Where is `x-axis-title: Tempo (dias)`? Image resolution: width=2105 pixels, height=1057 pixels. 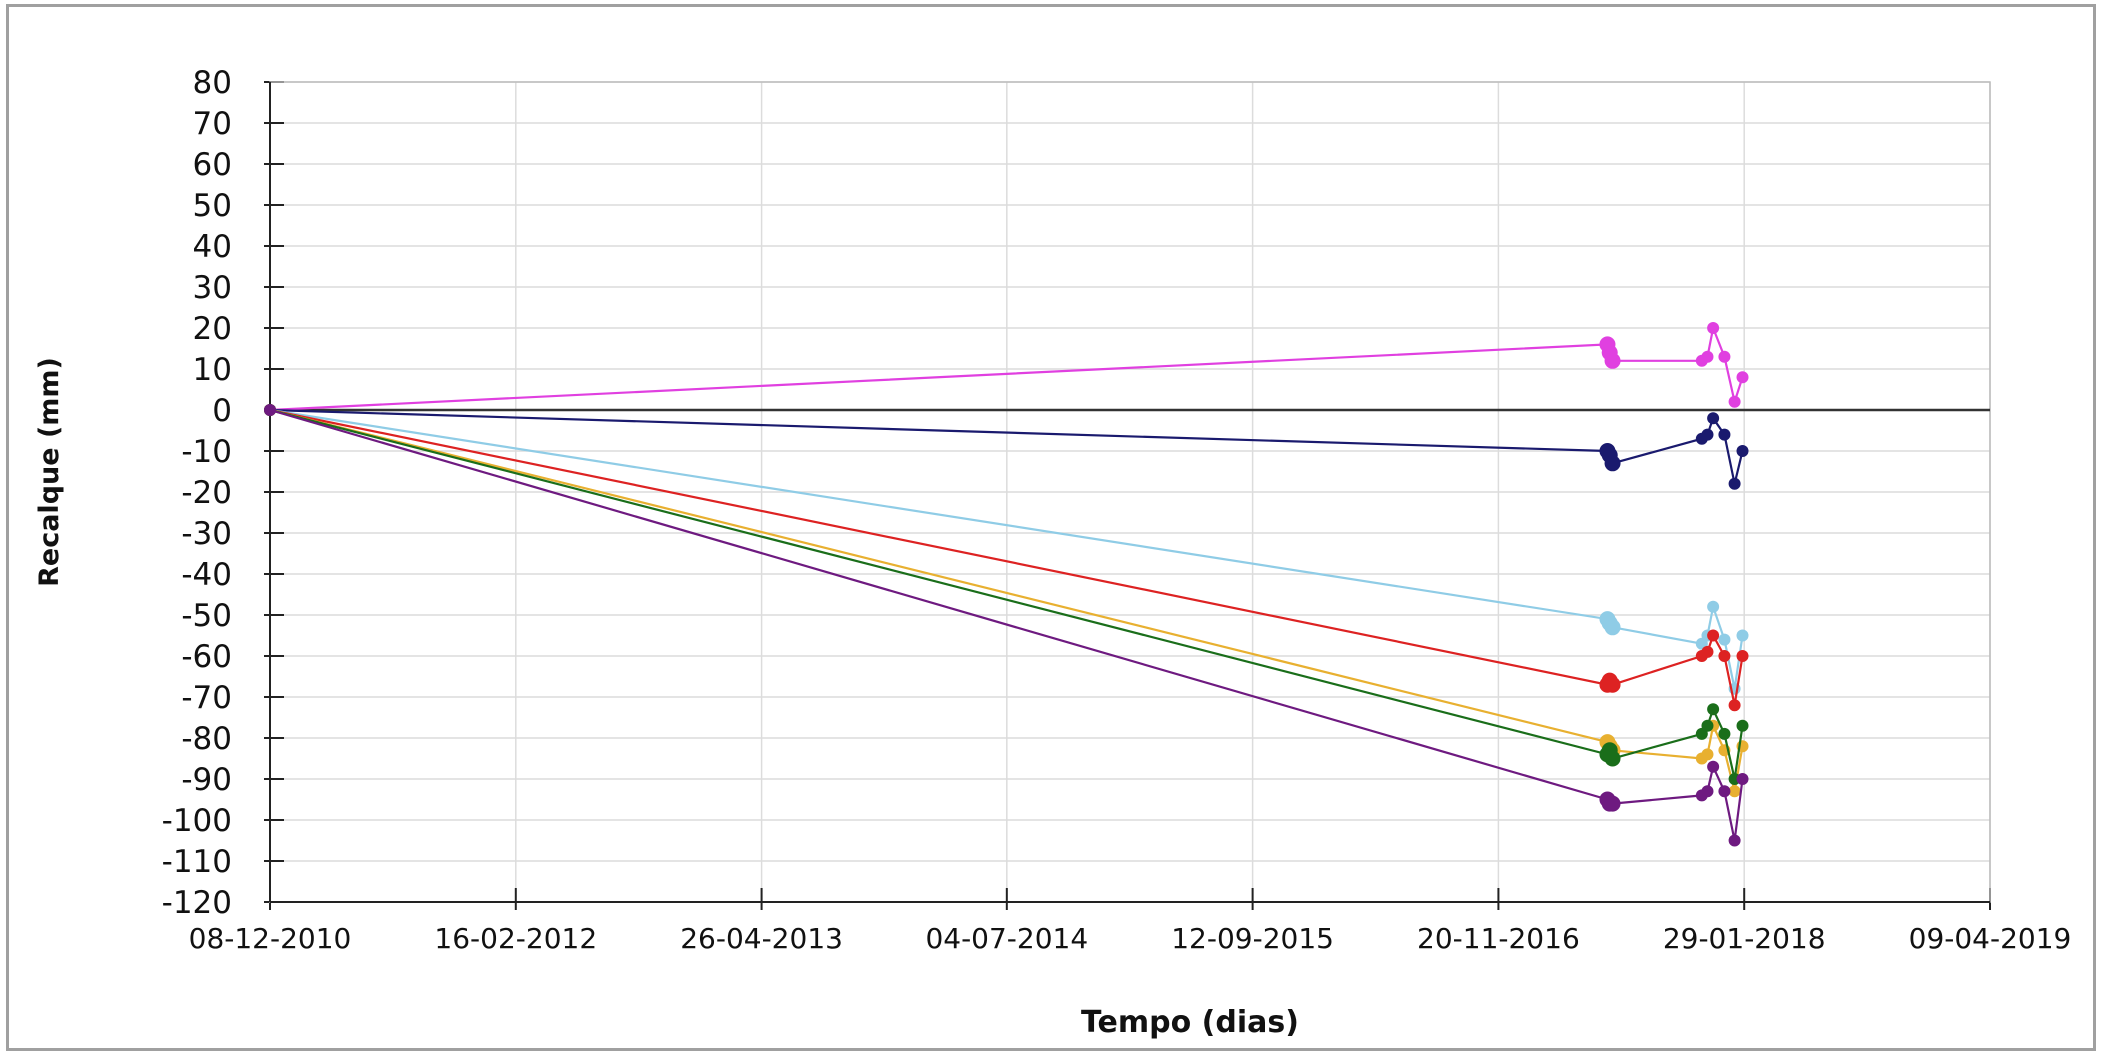 x-axis-title: Tempo (dias) is located at coordinates (1190, 1022).